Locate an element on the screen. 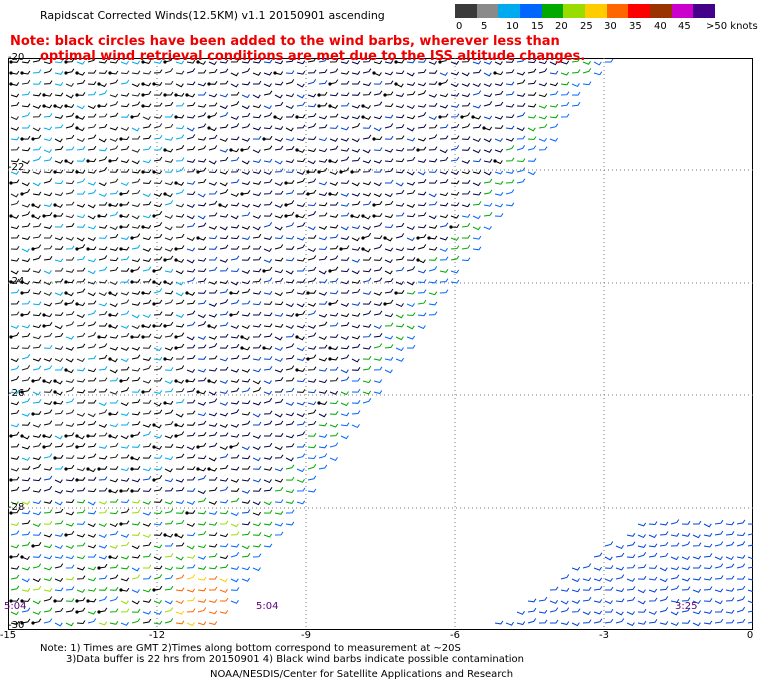  y-tick-label: -22 is located at coordinates (16, 167).